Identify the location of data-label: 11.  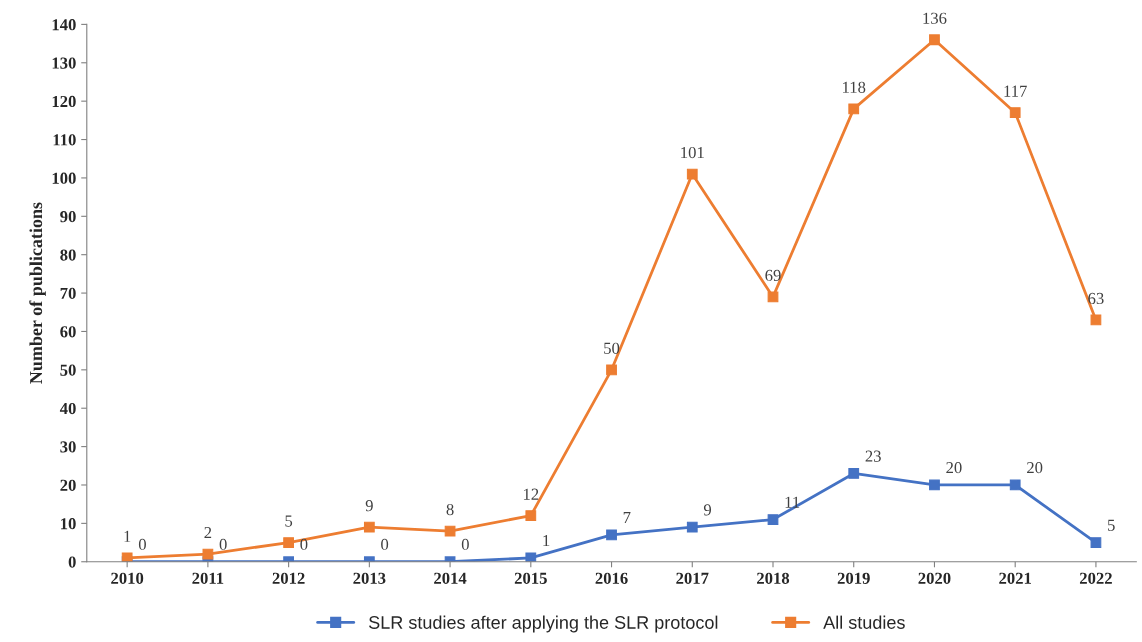
(792, 502).